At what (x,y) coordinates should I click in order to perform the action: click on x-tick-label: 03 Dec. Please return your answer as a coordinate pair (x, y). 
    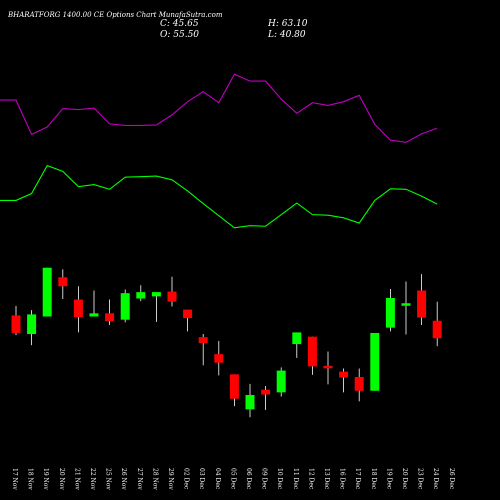
    Looking at the image, I should click on (201, 479).